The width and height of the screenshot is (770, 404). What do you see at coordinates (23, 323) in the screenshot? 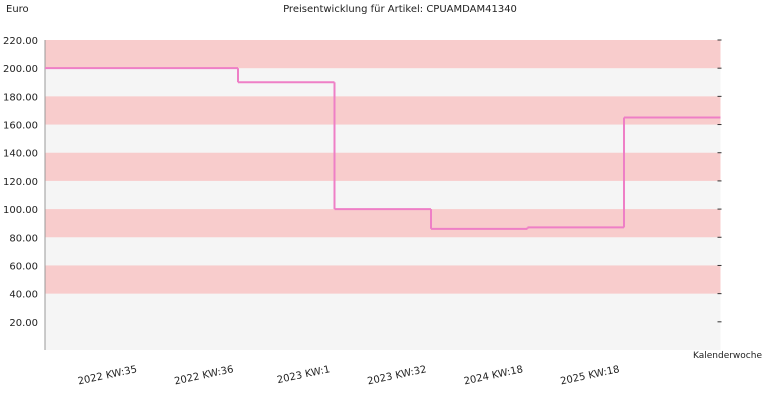
I see `y-tick-label: 20.00` at bounding box center [23, 323].